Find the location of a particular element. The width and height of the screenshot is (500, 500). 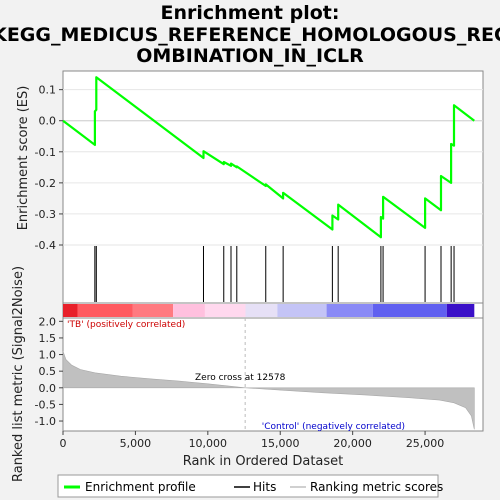

zero-cross-label: Zero cross at 12578 is located at coordinates (240, 378).